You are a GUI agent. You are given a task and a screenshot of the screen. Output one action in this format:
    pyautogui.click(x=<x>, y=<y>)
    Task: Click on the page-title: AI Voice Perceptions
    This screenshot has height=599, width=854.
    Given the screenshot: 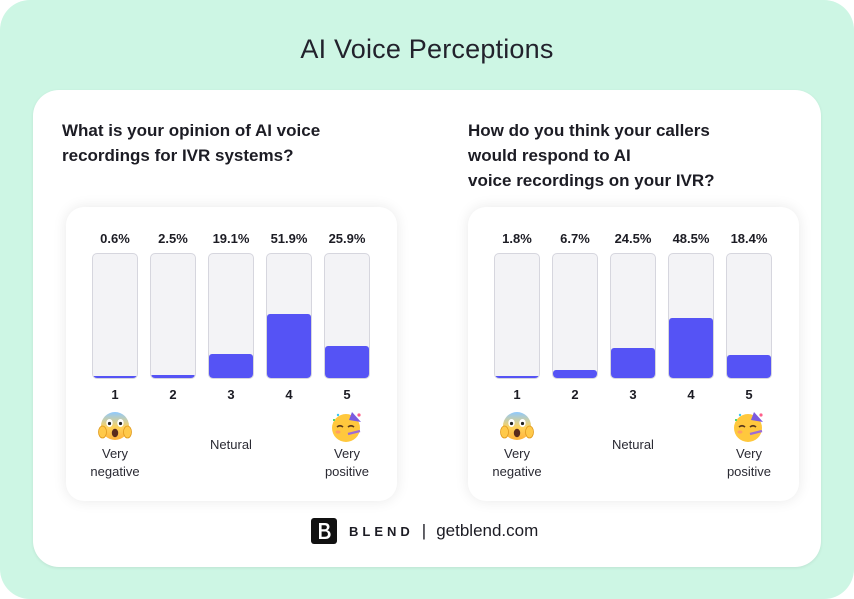 What is the action you would take?
    pyautogui.click(x=427, y=49)
    